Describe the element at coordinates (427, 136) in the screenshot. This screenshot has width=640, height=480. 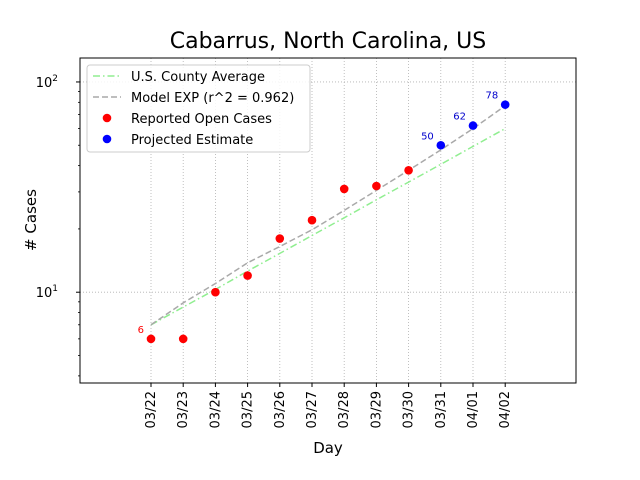
I see `data-label: 50` at that location.